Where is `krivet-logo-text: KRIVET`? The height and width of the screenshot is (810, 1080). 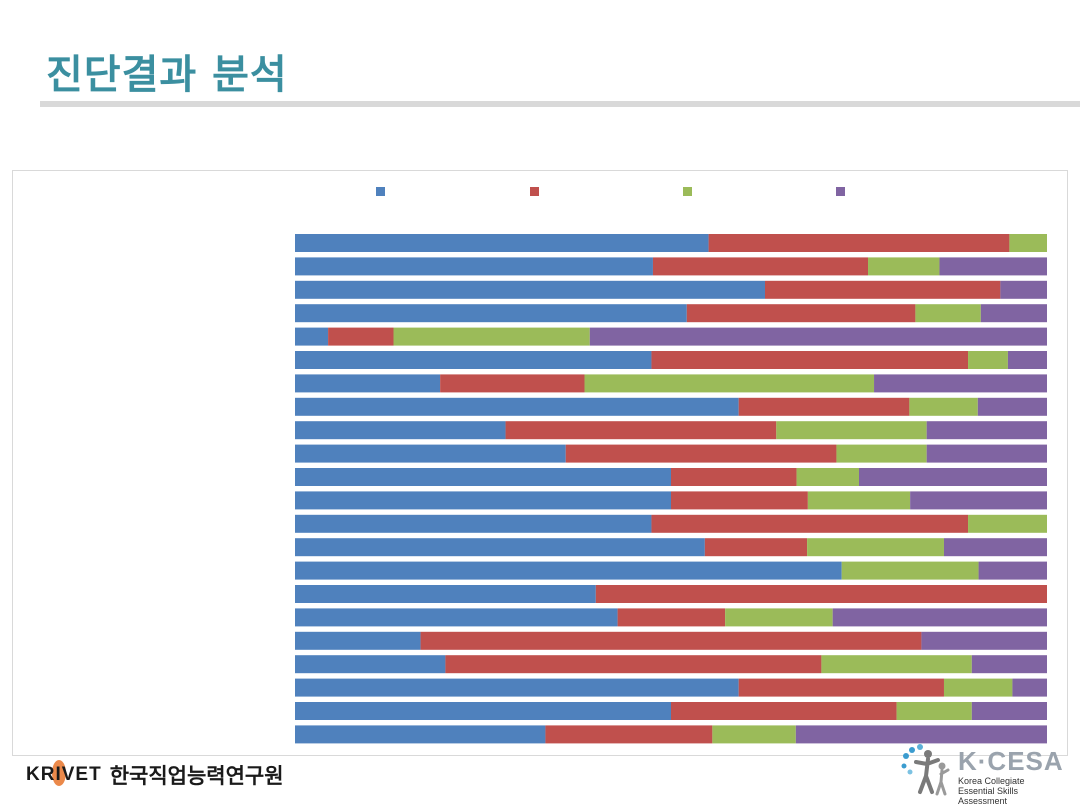
krivet-logo-text: KRIVET is located at coordinates (64, 773).